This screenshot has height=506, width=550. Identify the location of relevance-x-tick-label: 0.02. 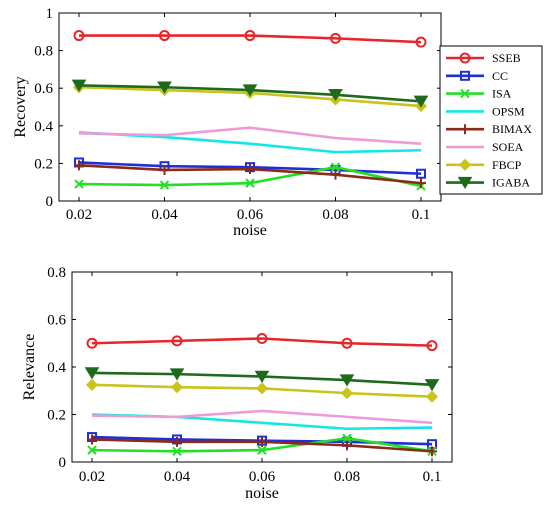
(92, 477).